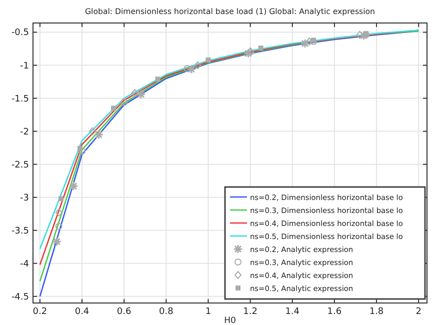  What do you see at coordinates (334, 312) in the screenshot?
I see `x-tick-label: 1.6` at bounding box center [334, 312].